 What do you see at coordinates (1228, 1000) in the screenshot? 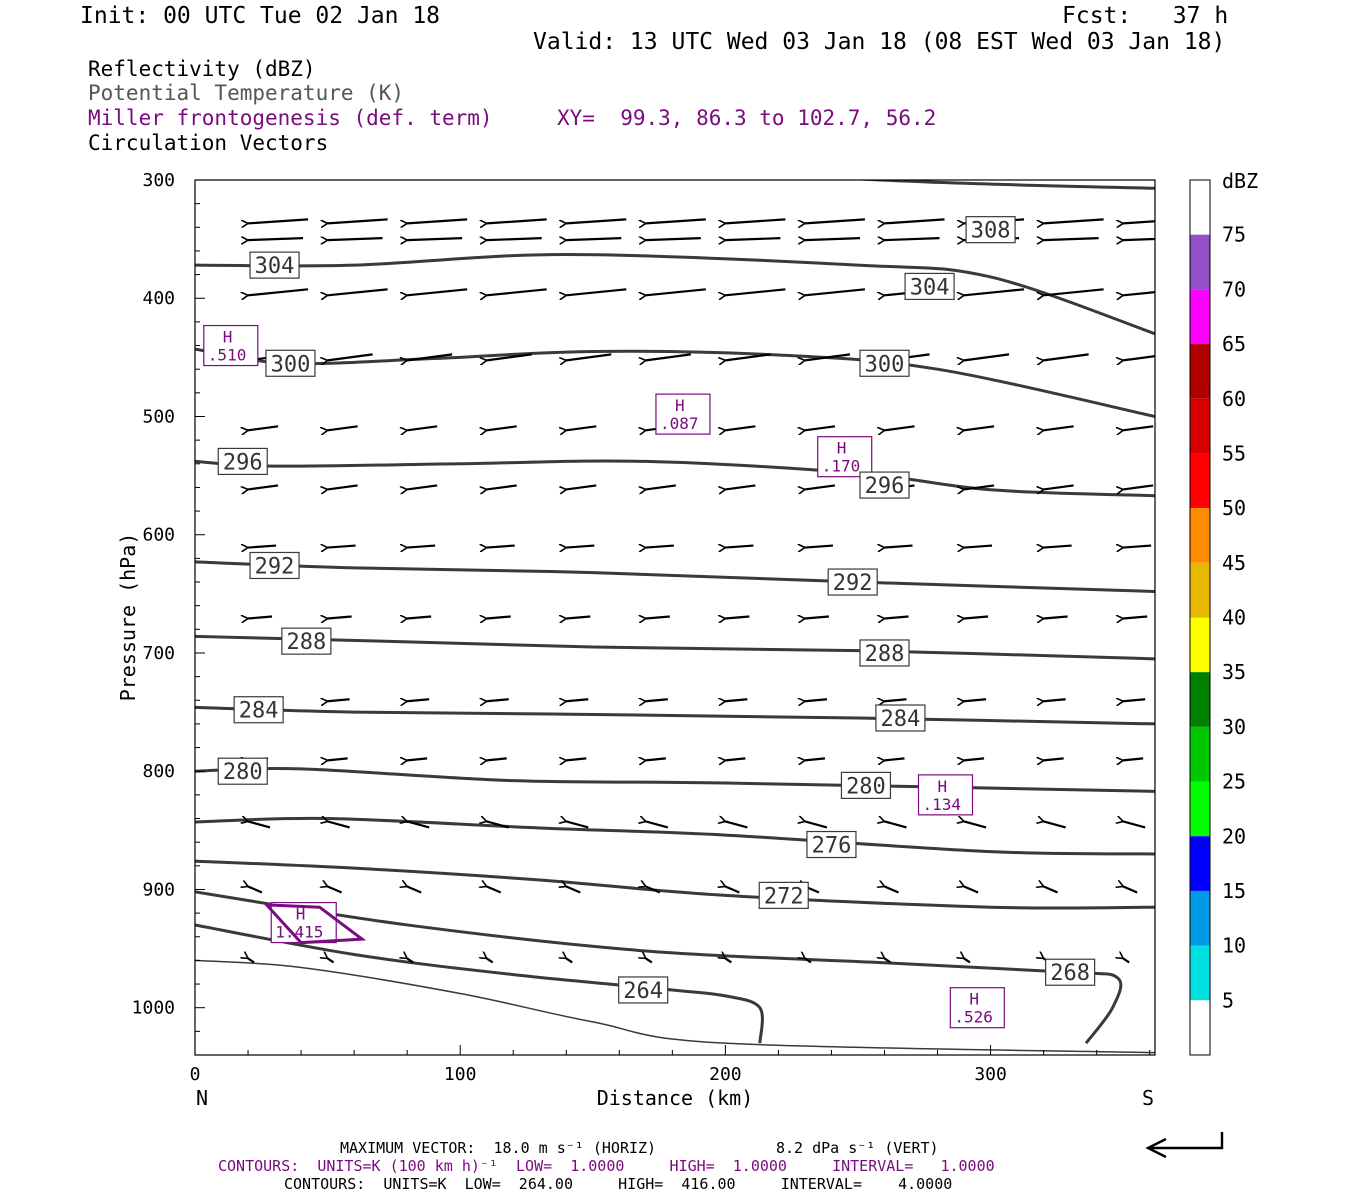
I see `colorbar-level-5: 5` at bounding box center [1228, 1000].